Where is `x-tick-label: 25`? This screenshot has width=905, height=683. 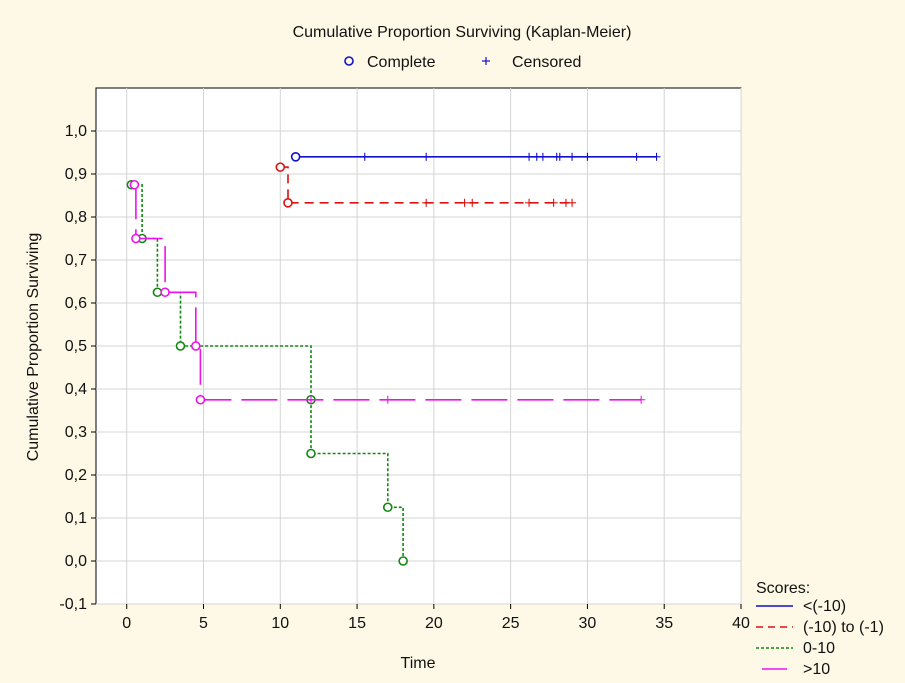
x-tick-label: 25 is located at coordinates (511, 623).